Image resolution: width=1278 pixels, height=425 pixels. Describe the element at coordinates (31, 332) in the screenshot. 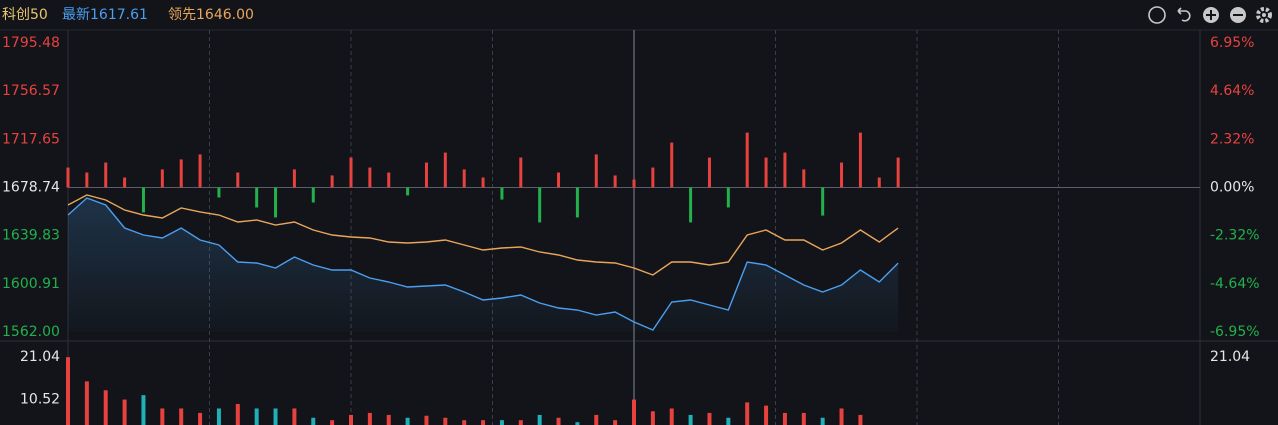

I see `y-tick-label: 1562.00` at that location.